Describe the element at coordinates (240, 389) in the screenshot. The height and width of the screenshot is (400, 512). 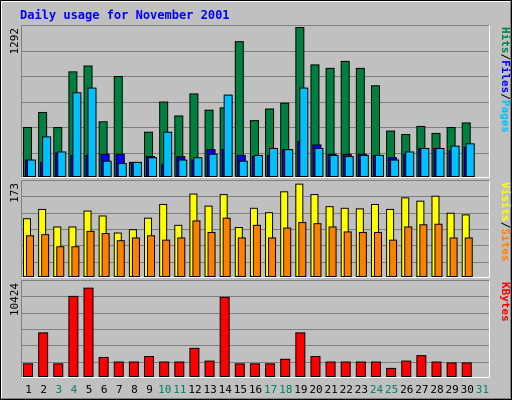
I see `x-tick-label: 15` at that location.